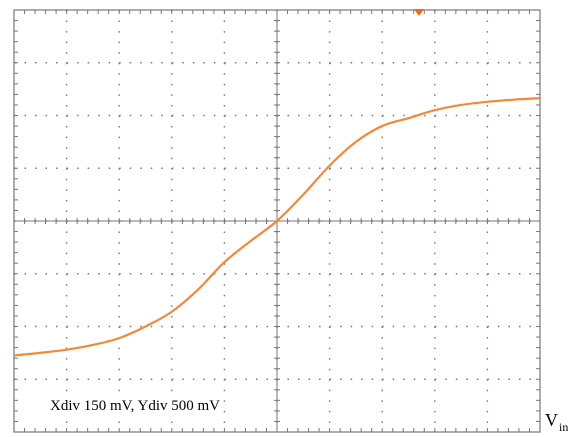 The width and height of the screenshot is (576, 437). I want to click on x-axis-label-subscript: in, so click(563, 427).